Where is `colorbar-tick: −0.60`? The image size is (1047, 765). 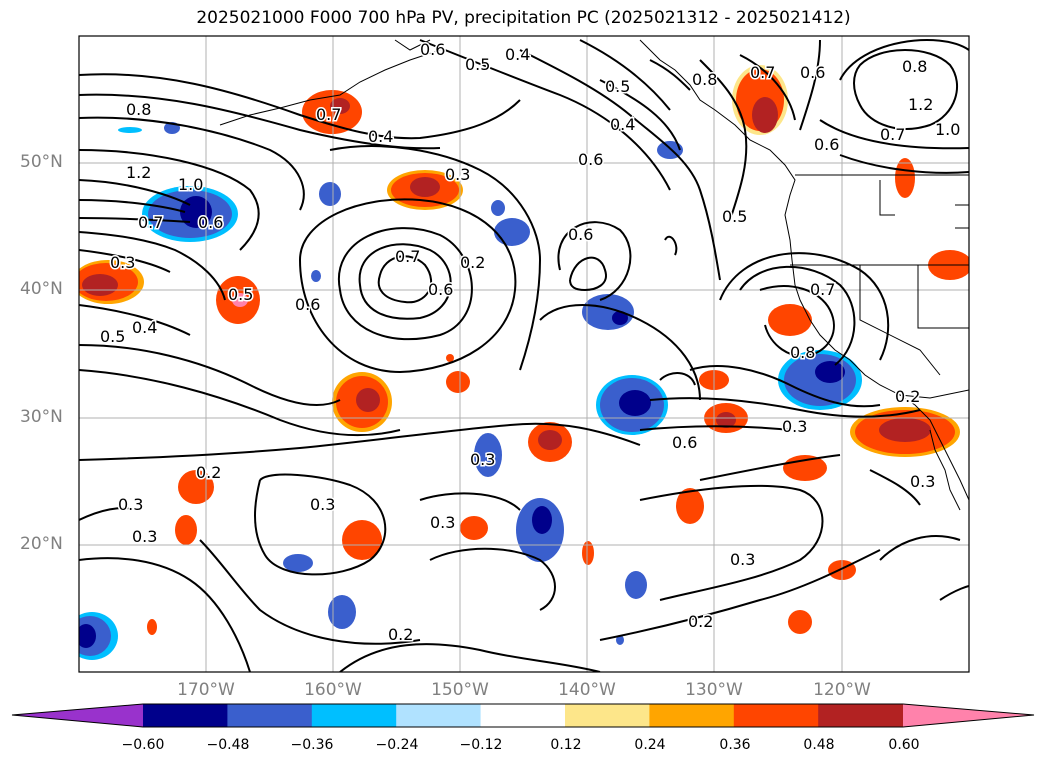
colorbar-tick: −0.60 is located at coordinates (143, 745).